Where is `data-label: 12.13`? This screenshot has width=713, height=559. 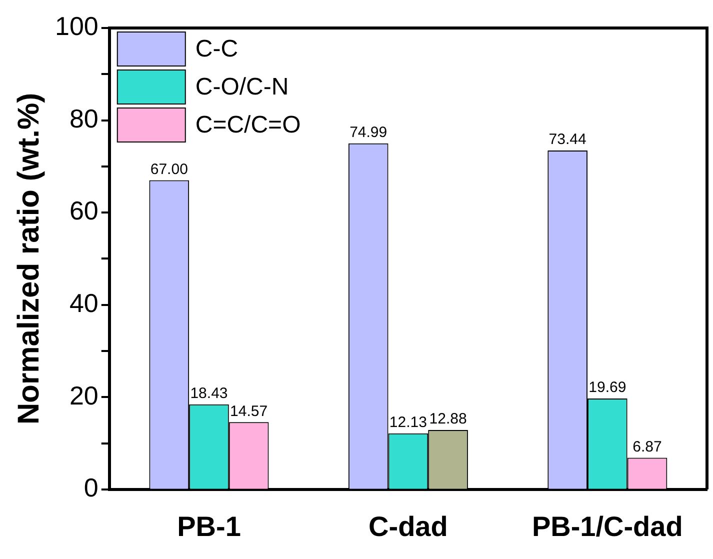 data-label: 12.13 is located at coordinates (408, 423).